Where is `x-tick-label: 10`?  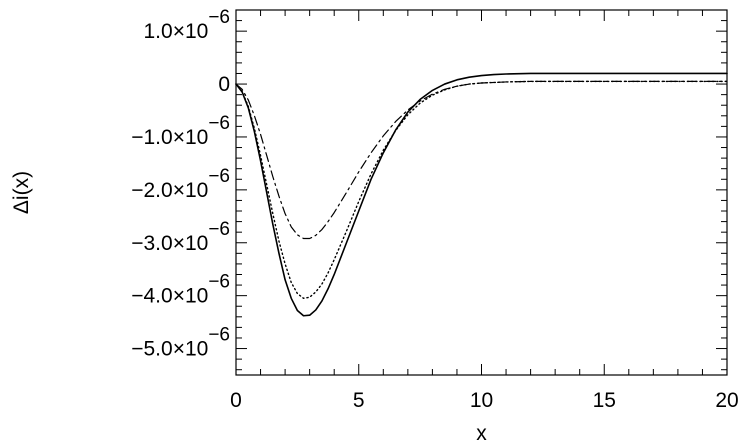 x-tick-label: 10 is located at coordinates (481, 400).